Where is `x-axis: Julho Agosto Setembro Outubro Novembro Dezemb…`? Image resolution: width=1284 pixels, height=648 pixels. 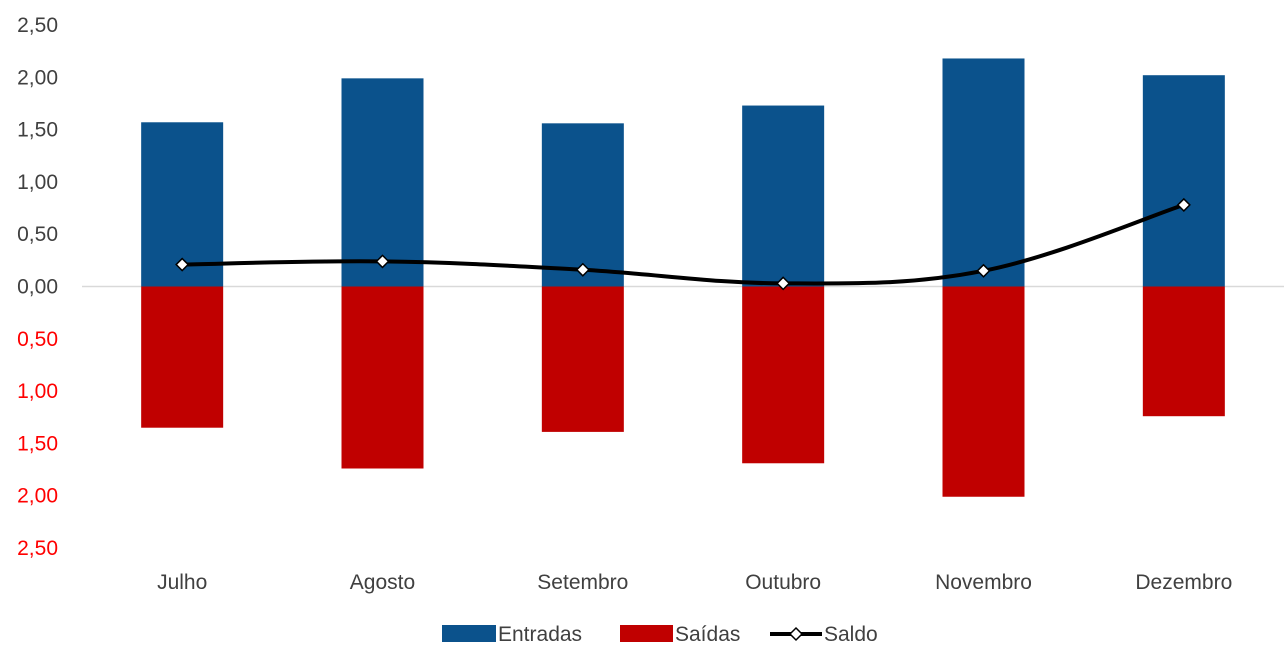 x-axis: Julho Agosto Setembro Outubro Novembro Dezemb… is located at coordinates (694, 582).